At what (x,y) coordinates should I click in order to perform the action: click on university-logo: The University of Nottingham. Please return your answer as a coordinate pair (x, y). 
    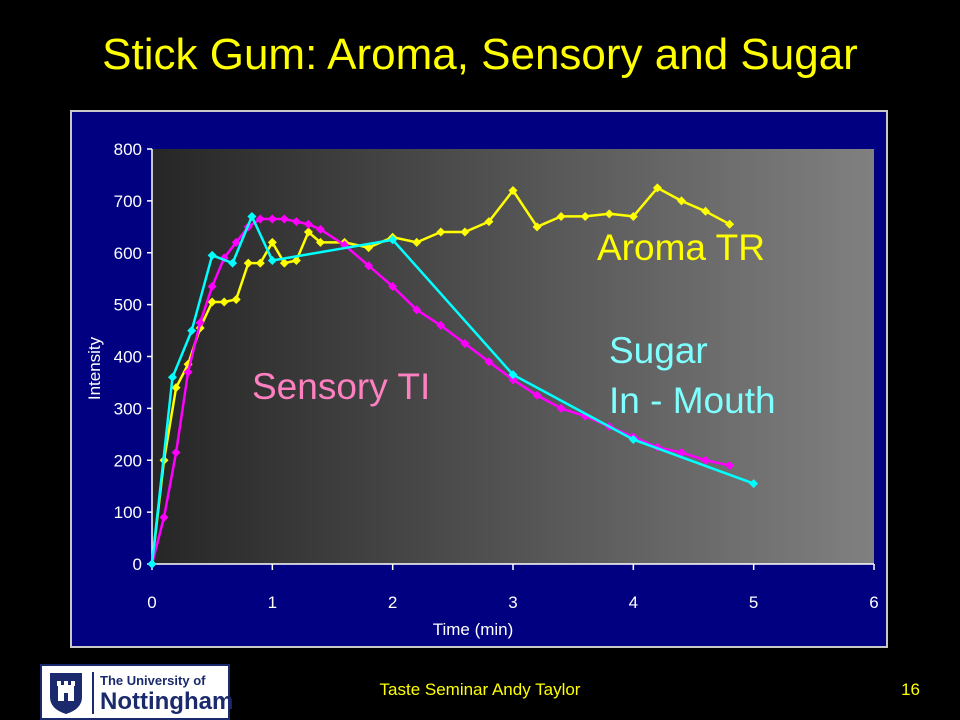
    Looking at the image, I should click on (137, 692).